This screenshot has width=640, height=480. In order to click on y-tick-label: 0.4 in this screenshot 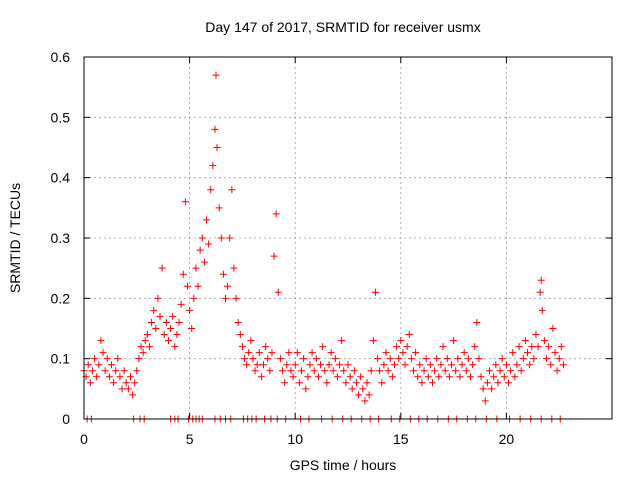, I will do `click(61, 178)`.